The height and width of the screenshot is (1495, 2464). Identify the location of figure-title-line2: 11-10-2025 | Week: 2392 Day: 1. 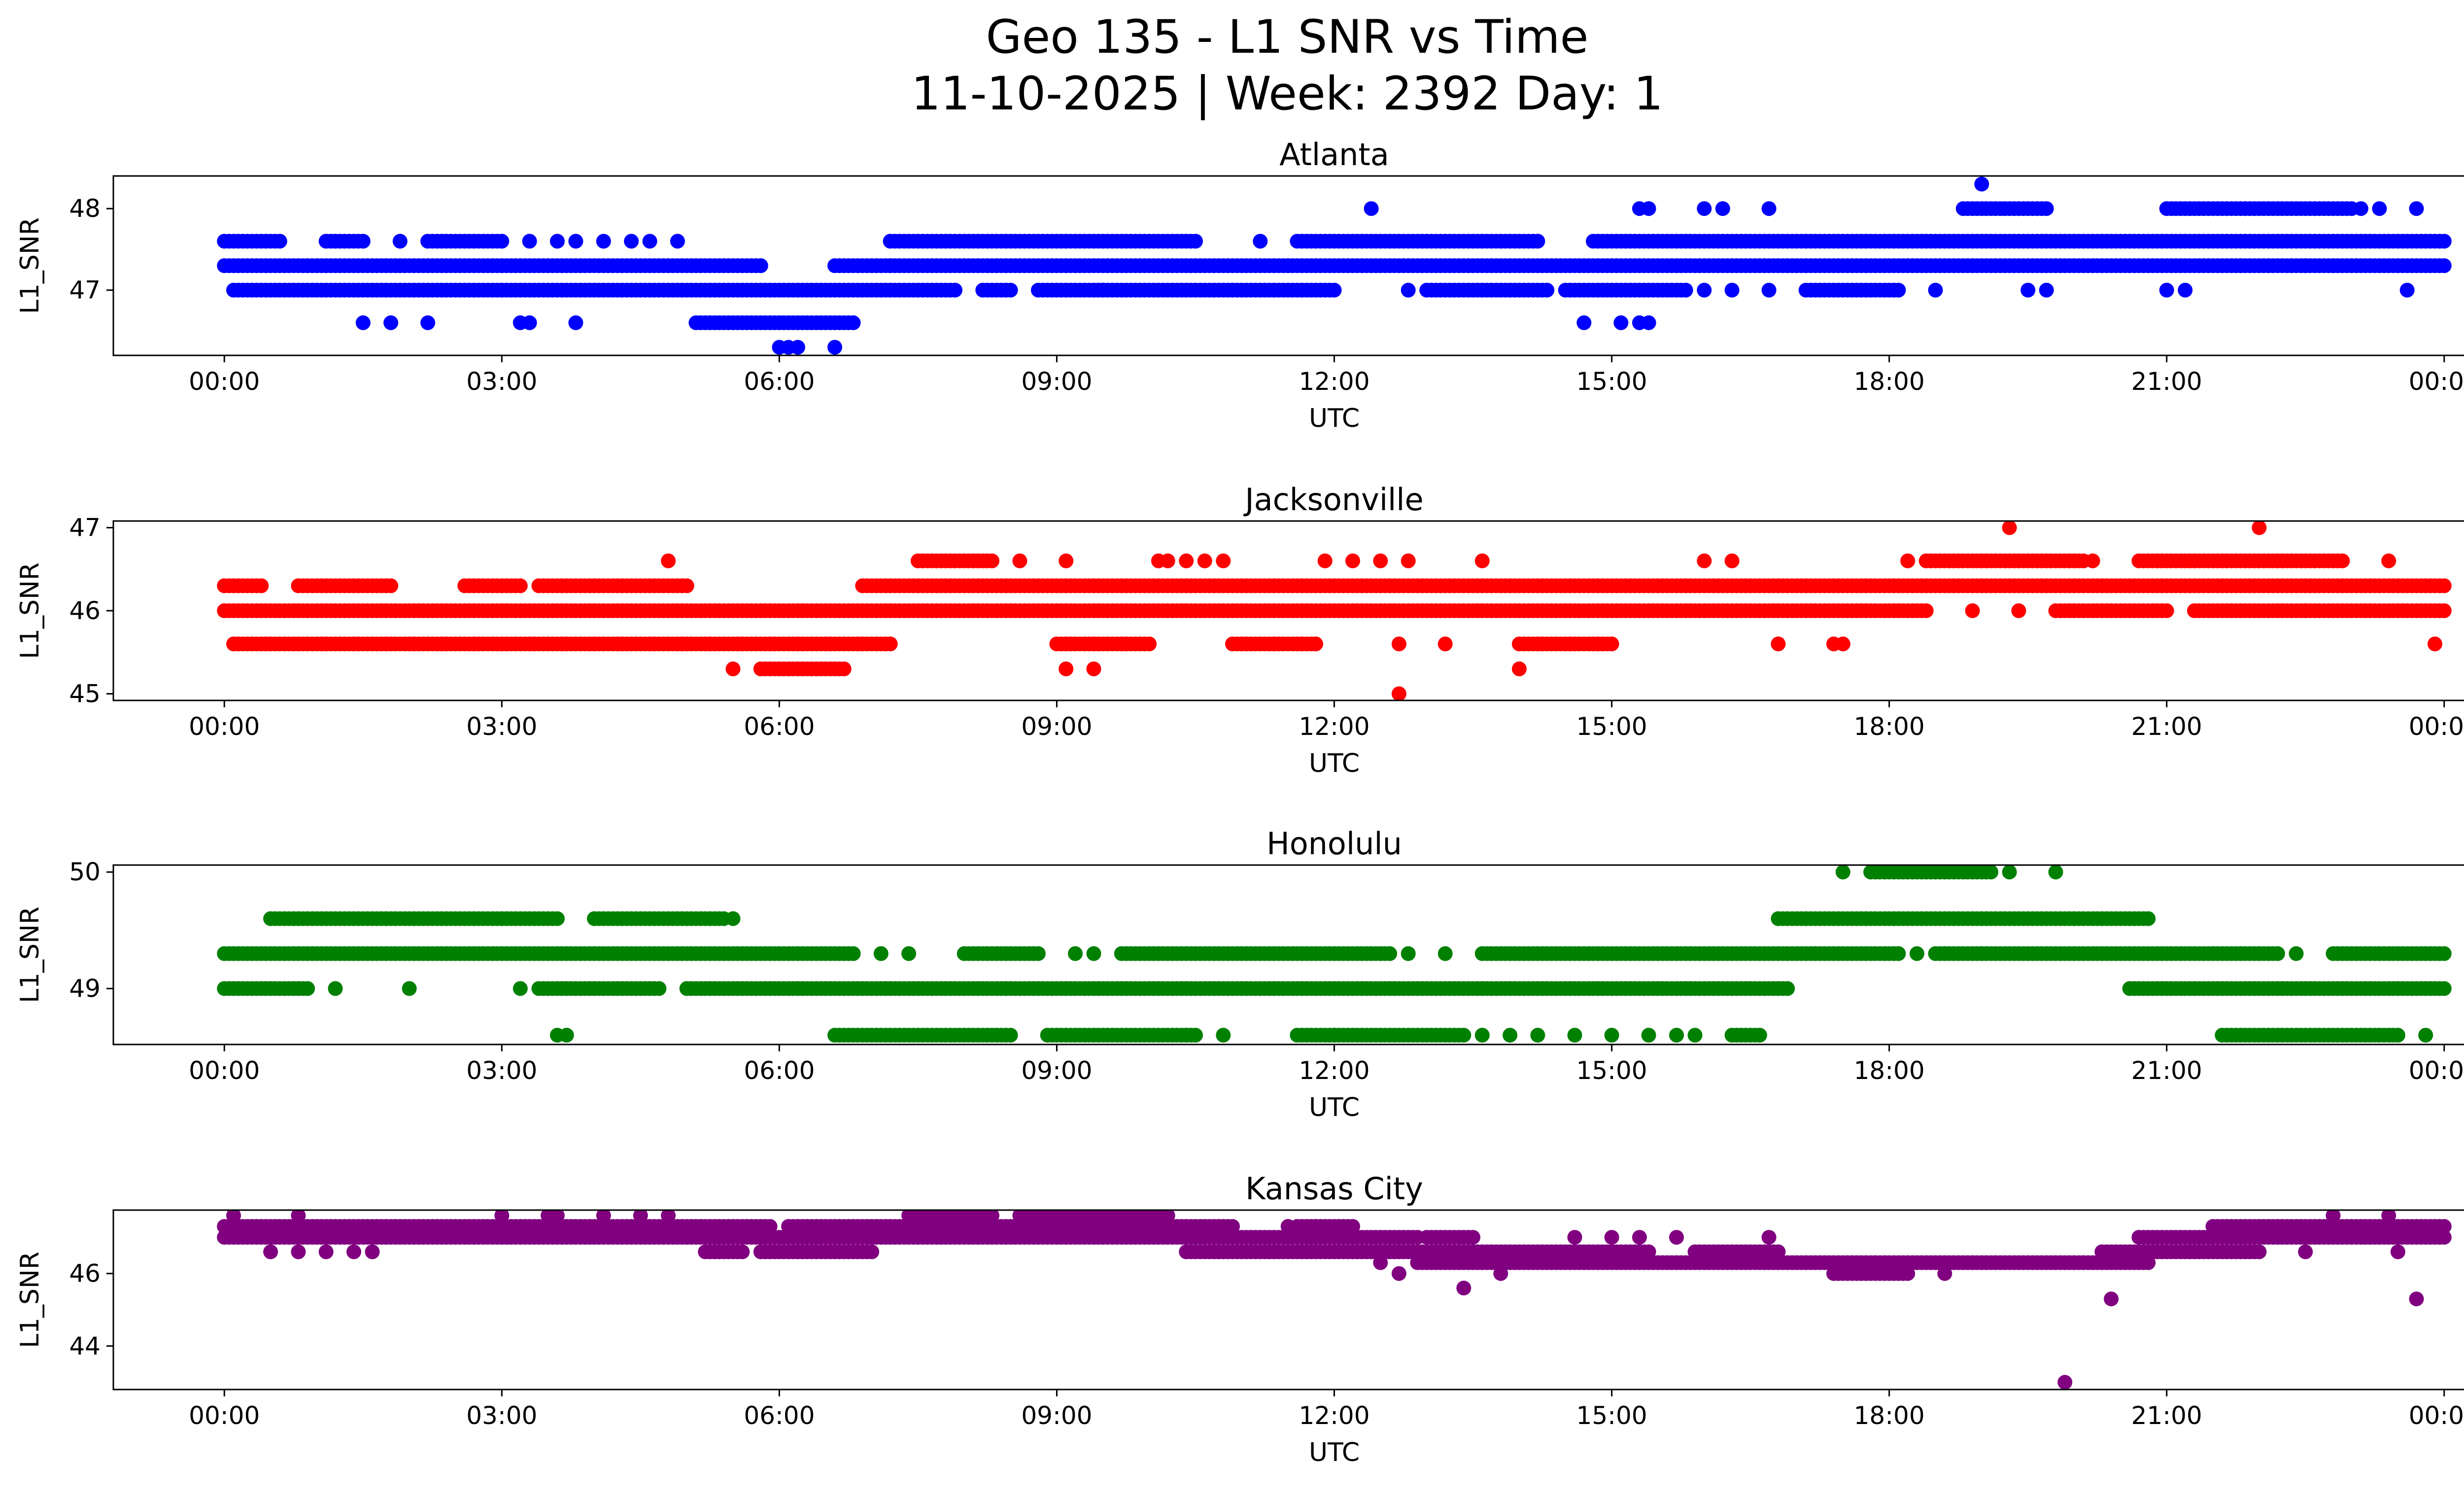
(1287, 94).